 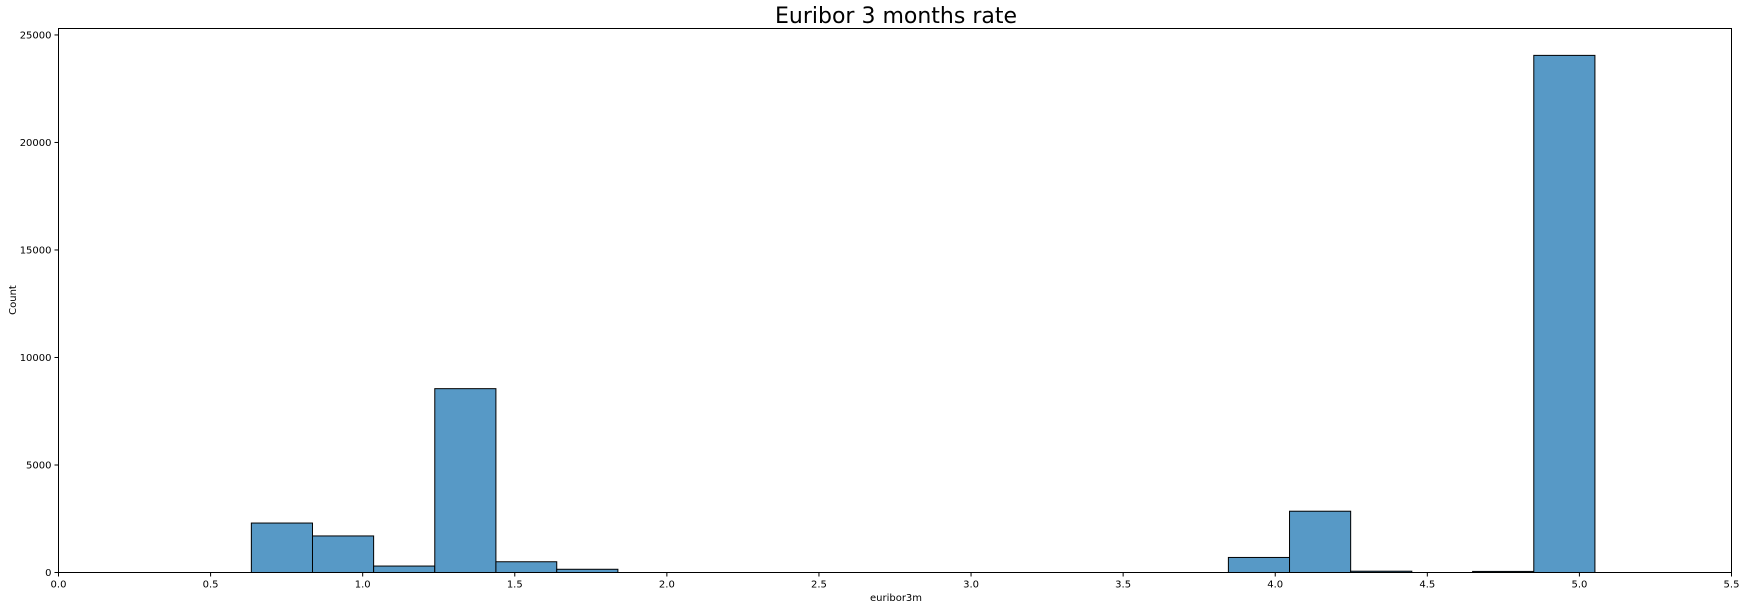 What do you see at coordinates (1123, 585) in the screenshot?
I see `x-tick-label: 3.5` at bounding box center [1123, 585].